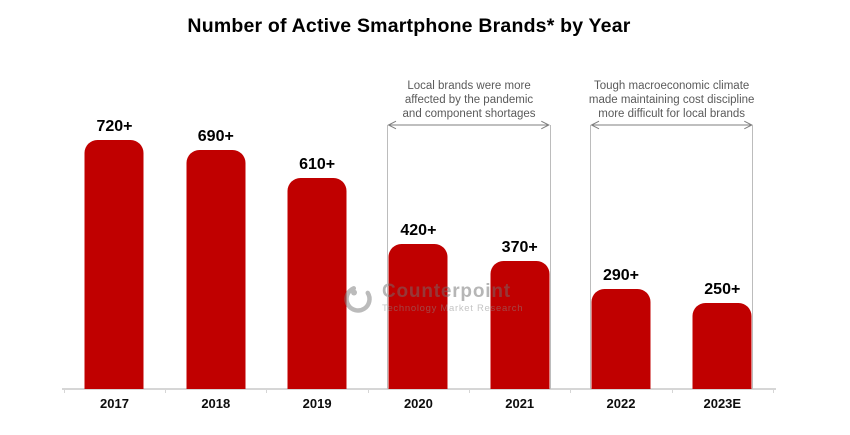 This screenshot has height=435, width=850. I want to click on x-axis-label: 2023E, so click(722, 403).